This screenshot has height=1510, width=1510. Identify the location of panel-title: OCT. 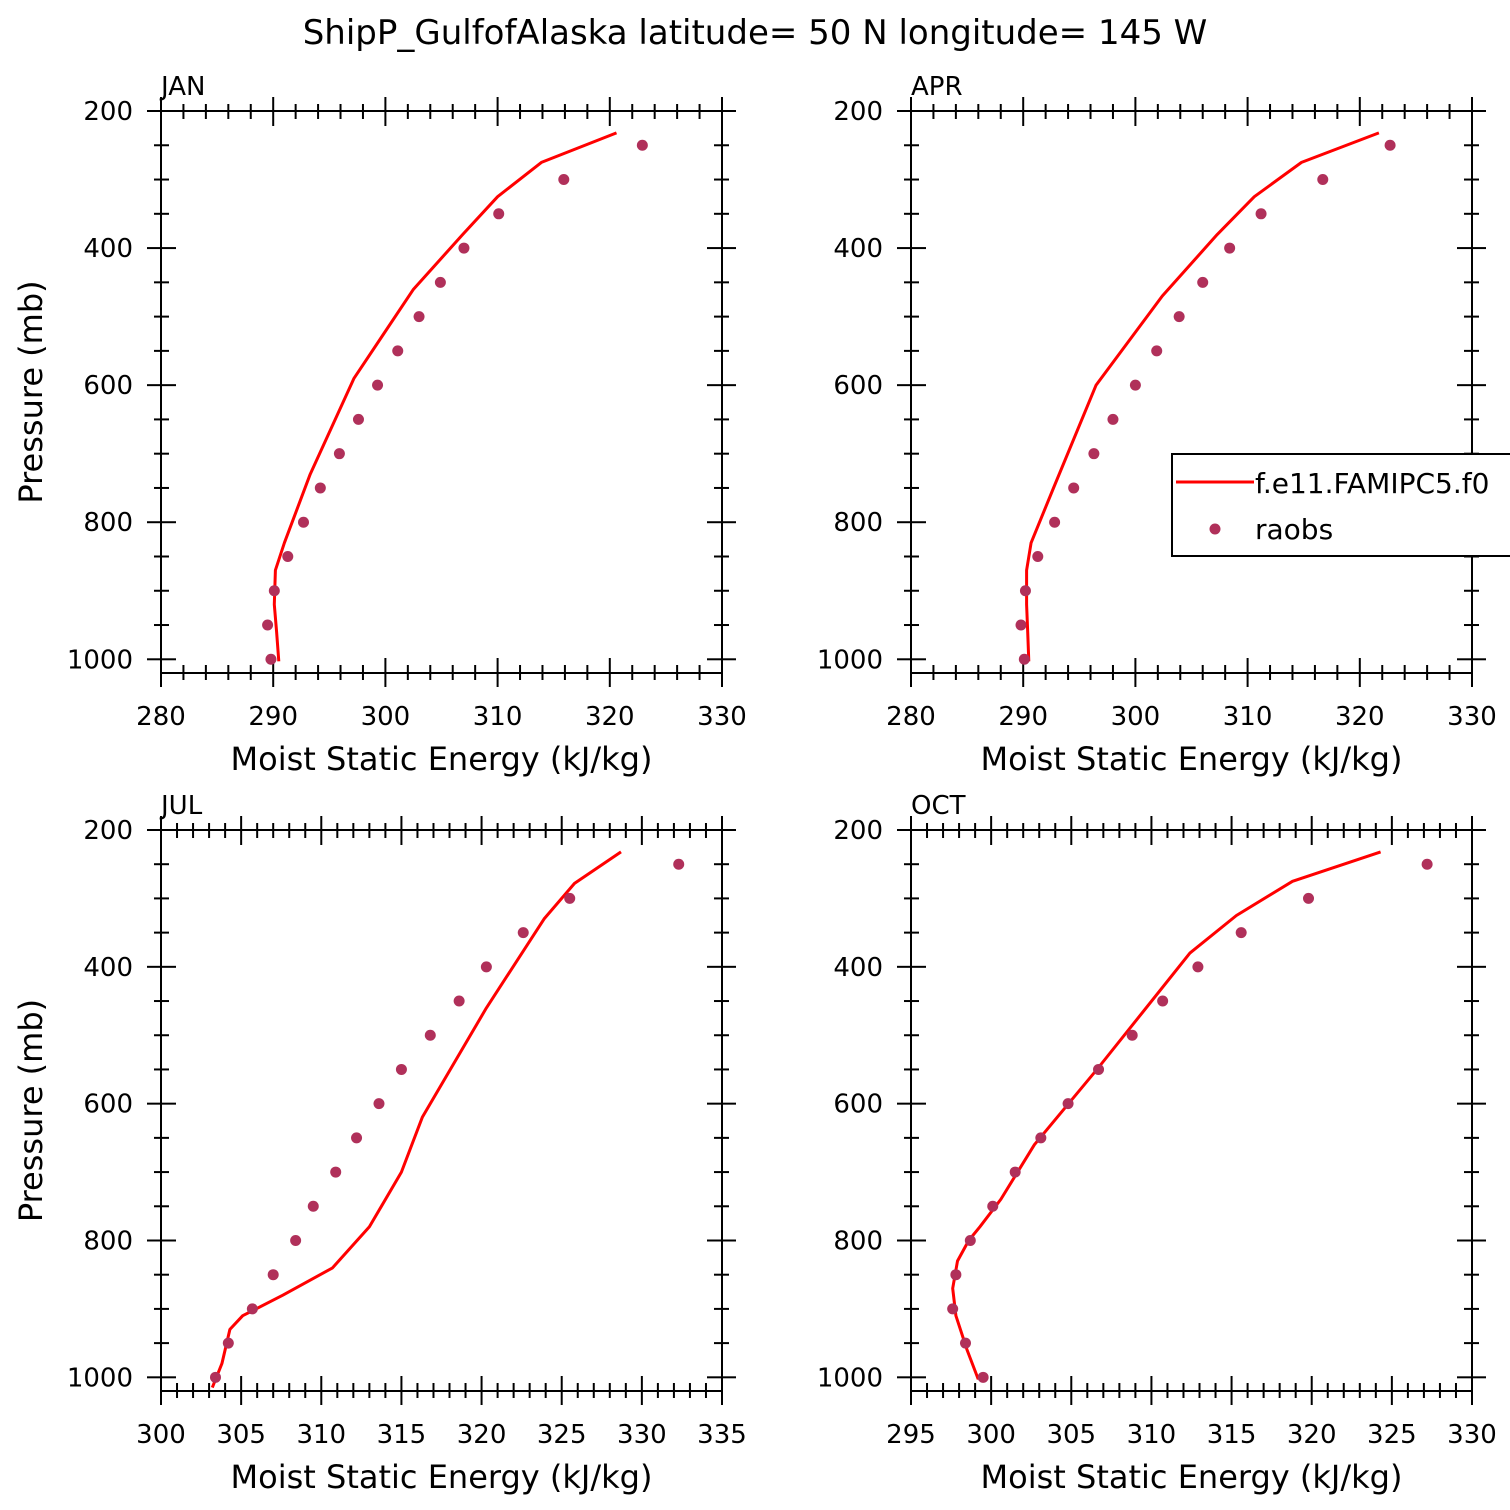
(938, 806).